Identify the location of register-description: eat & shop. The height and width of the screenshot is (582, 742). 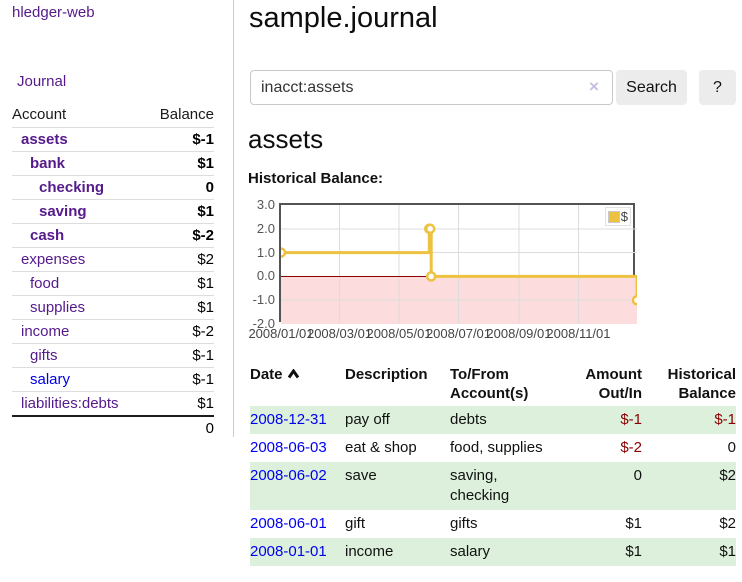
(381, 447).